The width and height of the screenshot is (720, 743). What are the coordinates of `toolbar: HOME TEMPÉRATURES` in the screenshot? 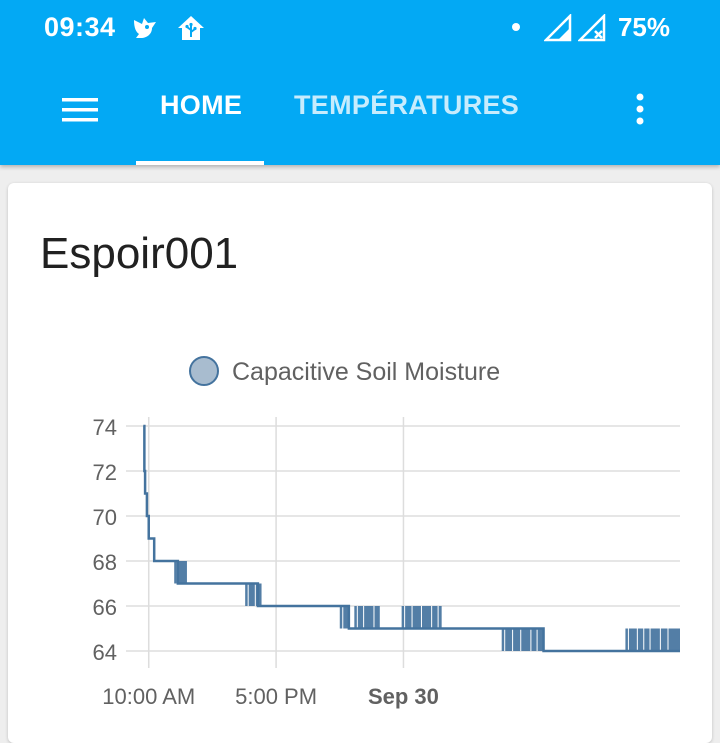 It's located at (360, 110).